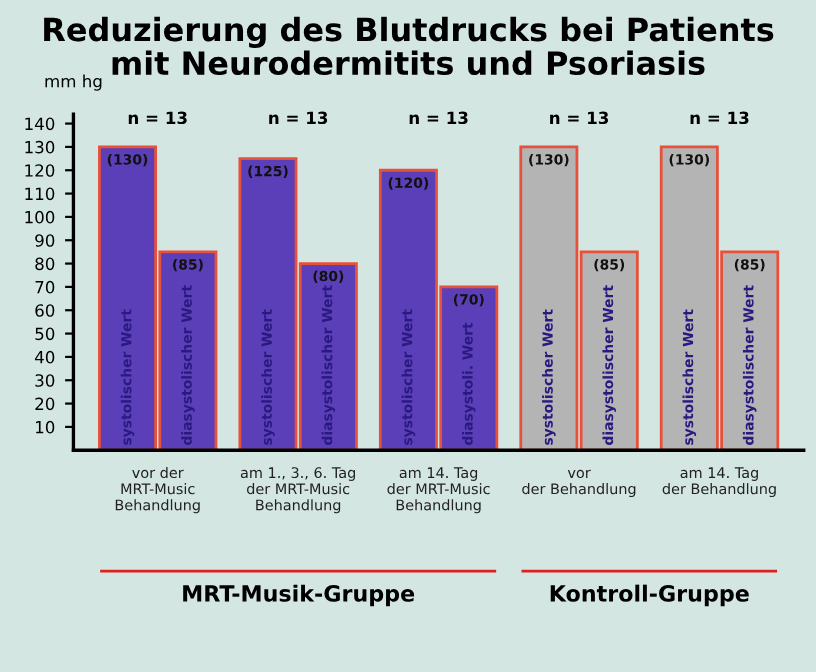 This screenshot has height=672, width=816. I want to click on y-tick-label: 20, so click(45, 404).